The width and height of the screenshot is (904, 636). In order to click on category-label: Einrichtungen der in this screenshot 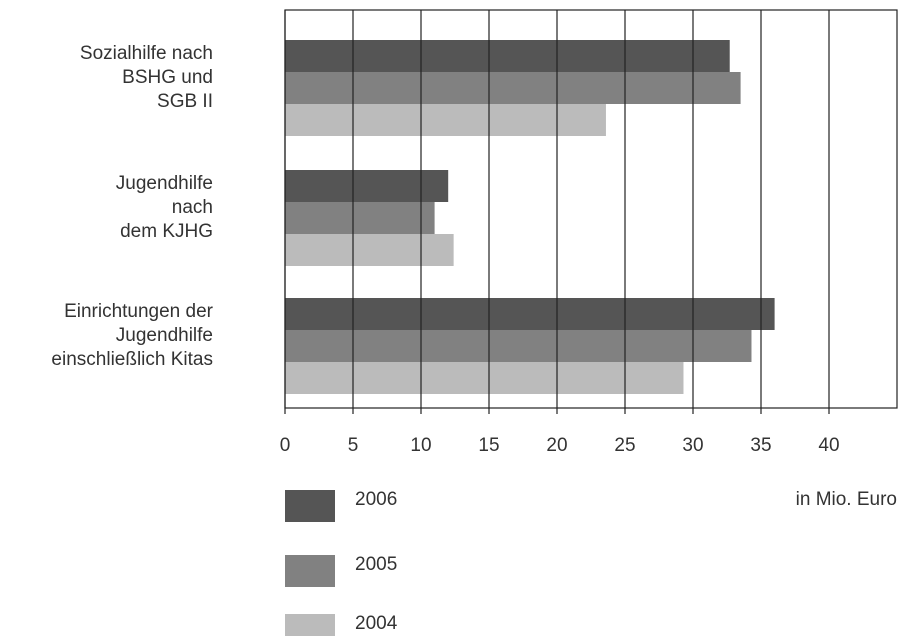, I will do `click(139, 311)`.